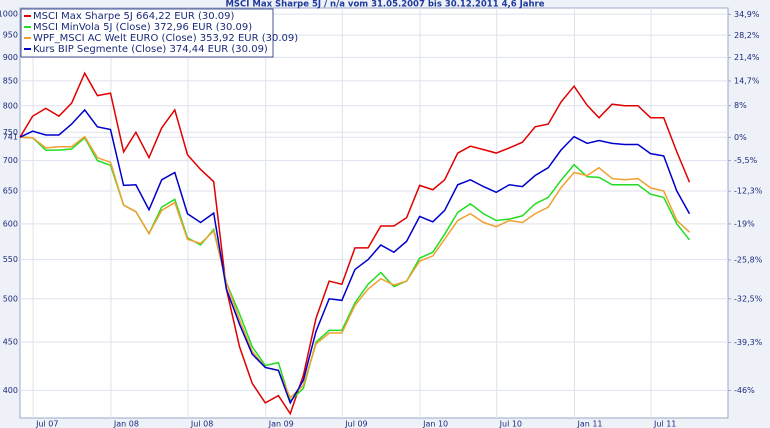 This screenshot has height=428, width=770. Describe the element at coordinates (664, 424) in the screenshot. I see `x-tick-label: Jul 11` at that location.